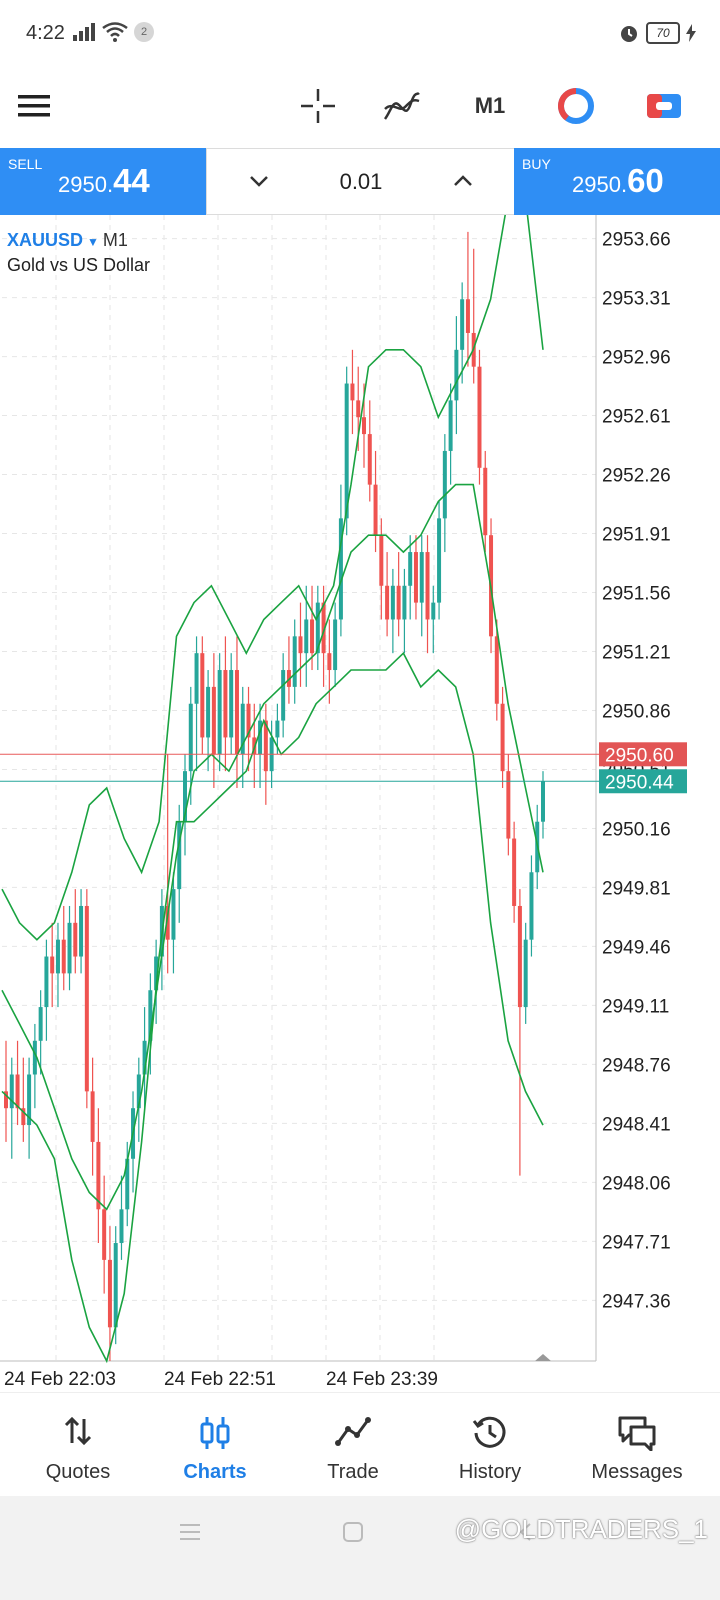 The image size is (720, 1600). What do you see at coordinates (617, 181) in the screenshot?
I see `buy-button: BUY 2950.60` at bounding box center [617, 181].